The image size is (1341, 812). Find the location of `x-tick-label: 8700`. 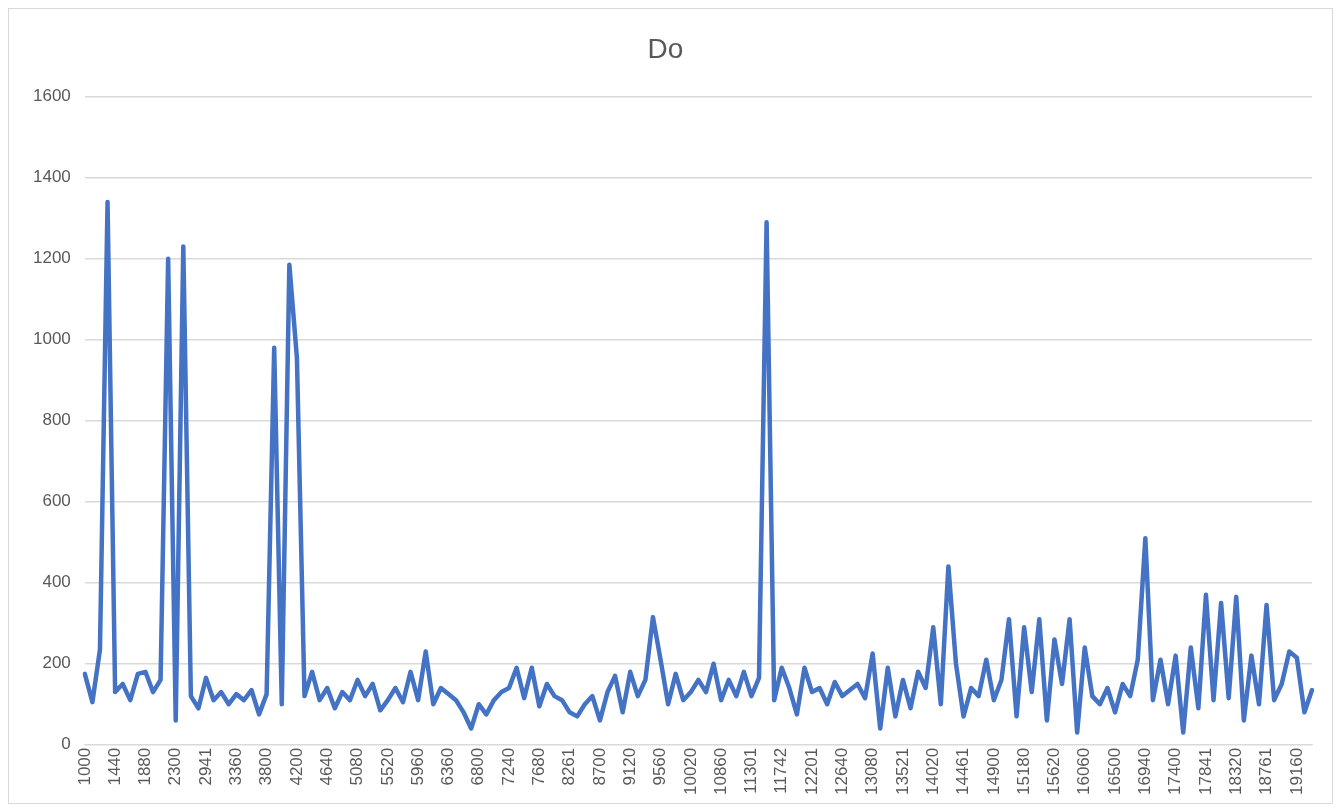

x-tick-label: 8700 is located at coordinates (599, 766).